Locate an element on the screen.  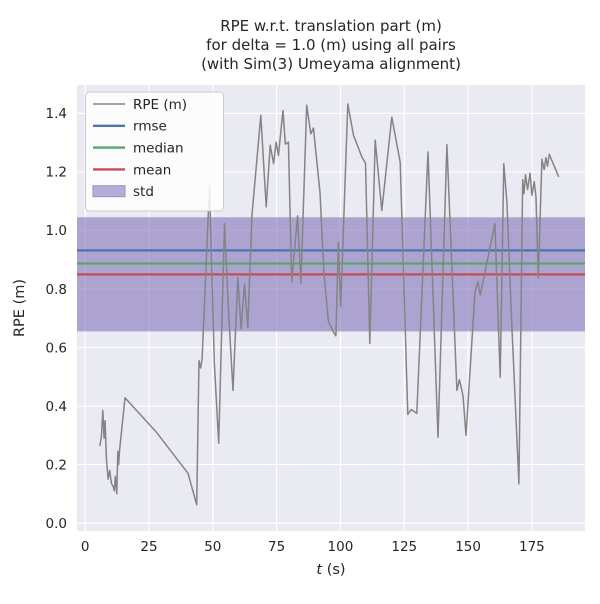
y-tick-label: 1.0 is located at coordinates (56, 231).